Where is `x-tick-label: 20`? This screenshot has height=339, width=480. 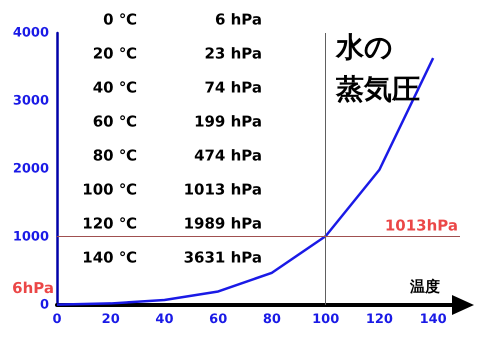 x-tick-label: 20 is located at coordinates (111, 319).